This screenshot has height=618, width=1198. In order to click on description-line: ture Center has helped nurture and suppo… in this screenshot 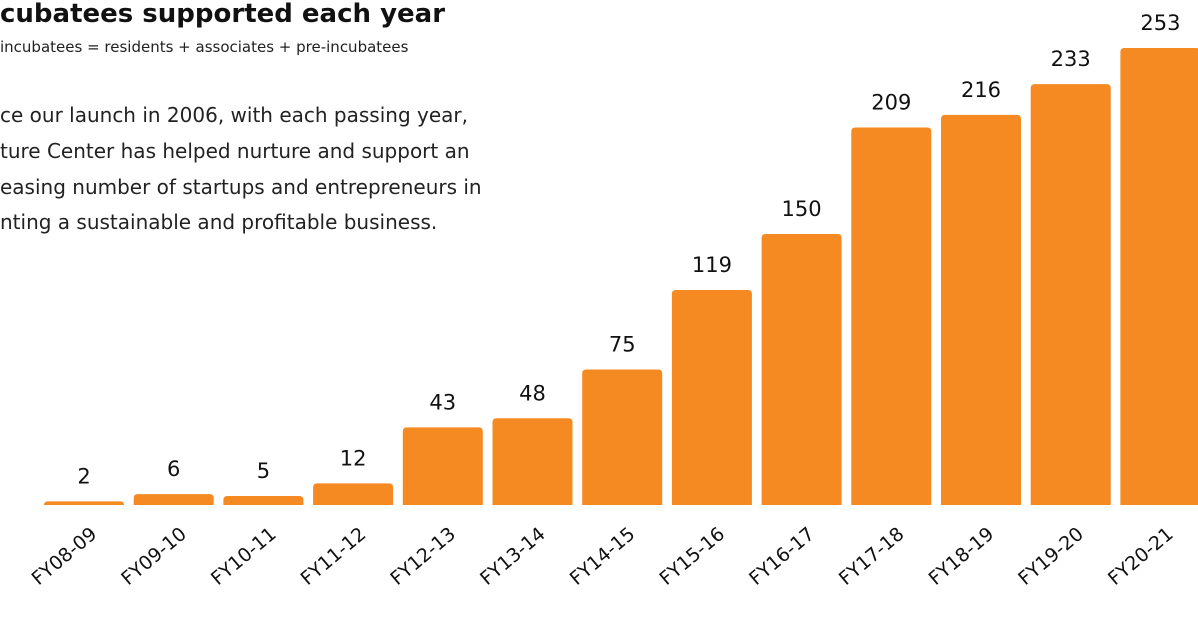, I will do `click(235, 151)`.